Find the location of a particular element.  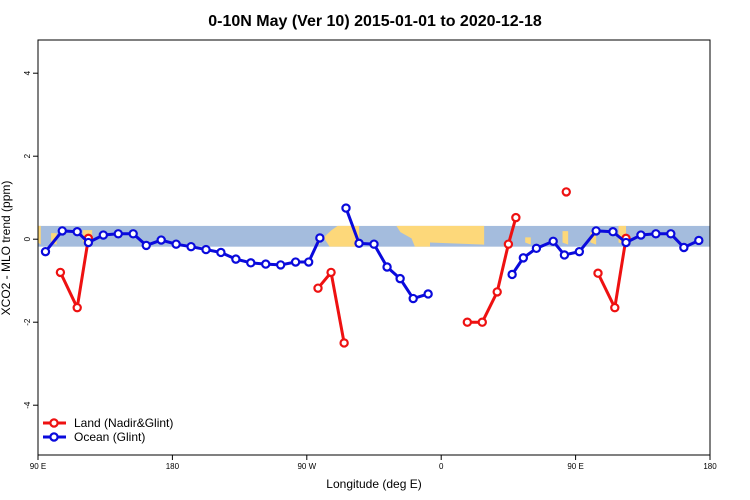

legend-label-1: Ocean (Glint) is located at coordinates (109, 437).